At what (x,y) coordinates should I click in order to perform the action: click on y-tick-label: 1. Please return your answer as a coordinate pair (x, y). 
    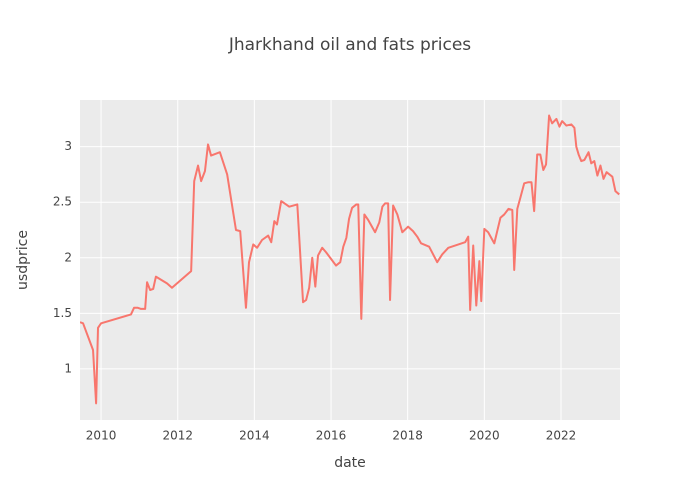
    Looking at the image, I should click on (68, 368).